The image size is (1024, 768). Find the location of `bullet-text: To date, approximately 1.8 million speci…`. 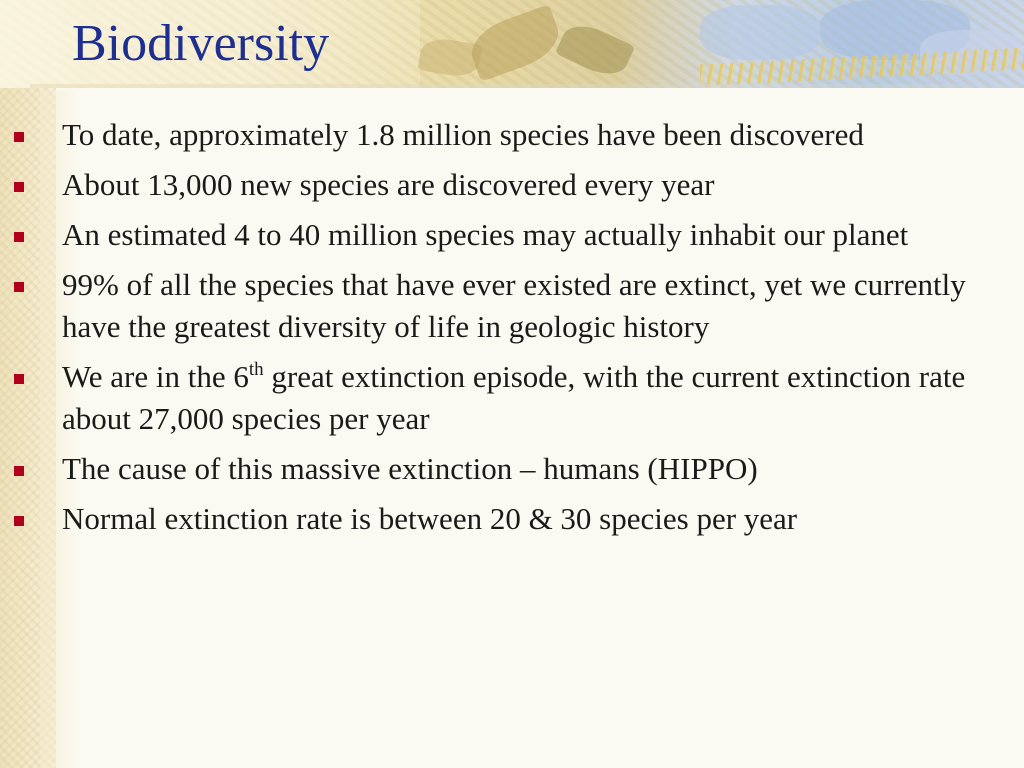

bullet-text: To date, approximately 1.8 million speci… is located at coordinates (463, 134).